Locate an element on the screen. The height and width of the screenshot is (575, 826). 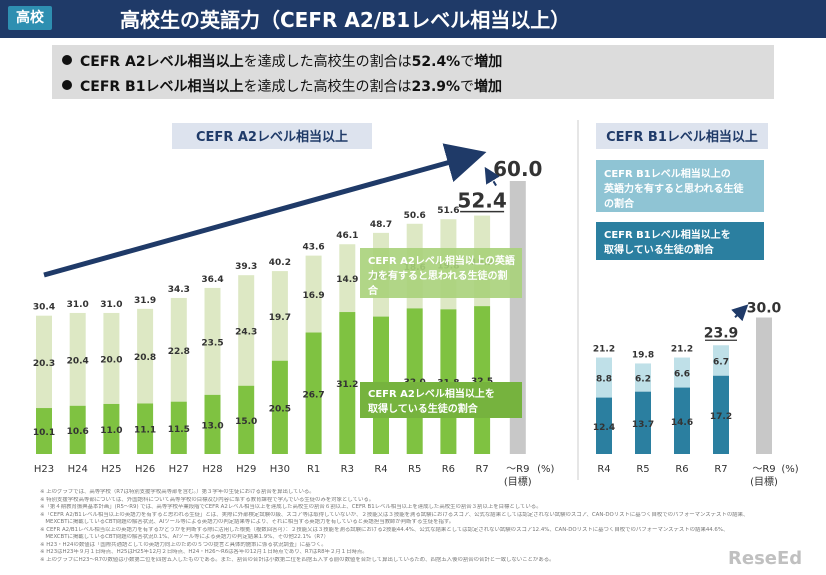
bullet-b1-subject: CEFR B1レベル相当以上 is located at coordinates (162, 87).